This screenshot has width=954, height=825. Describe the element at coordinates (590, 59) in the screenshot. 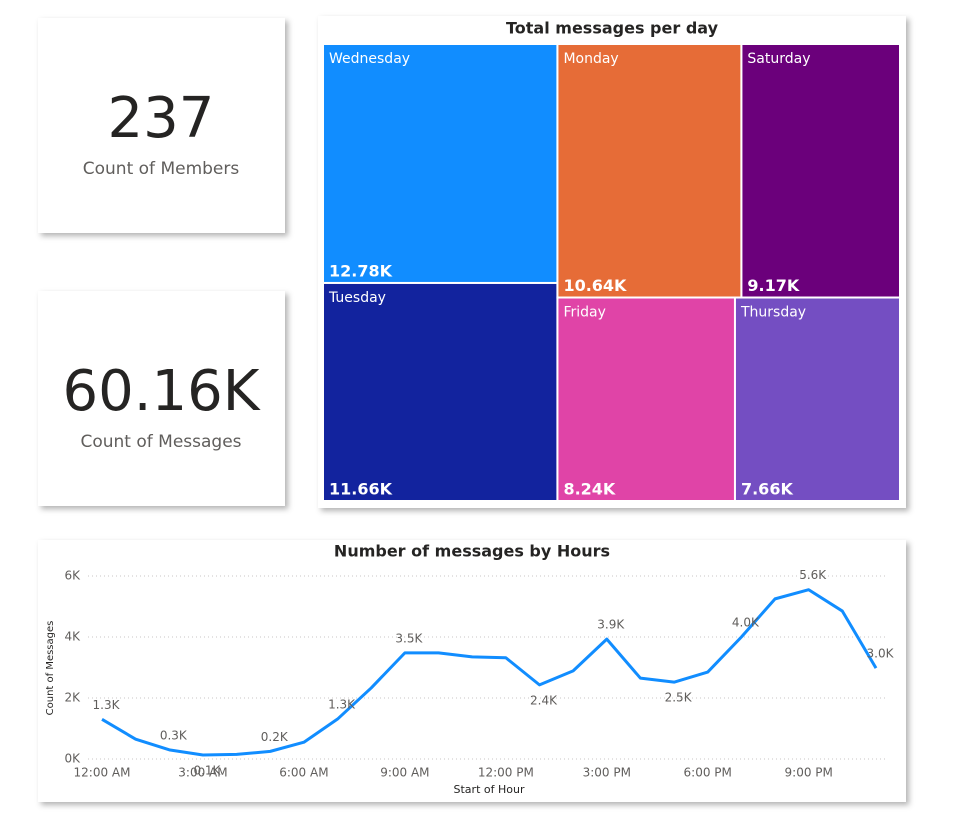

I see `tile-label: Monday` at that location.